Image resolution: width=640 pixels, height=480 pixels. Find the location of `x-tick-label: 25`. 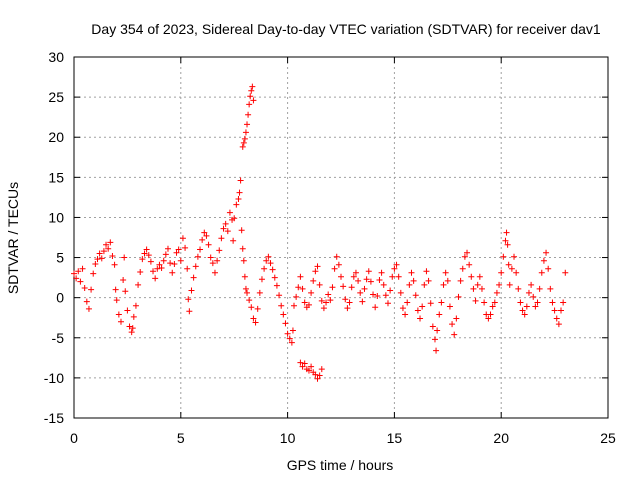

x-tick-label: 25 is located at coordinates (608, 438).